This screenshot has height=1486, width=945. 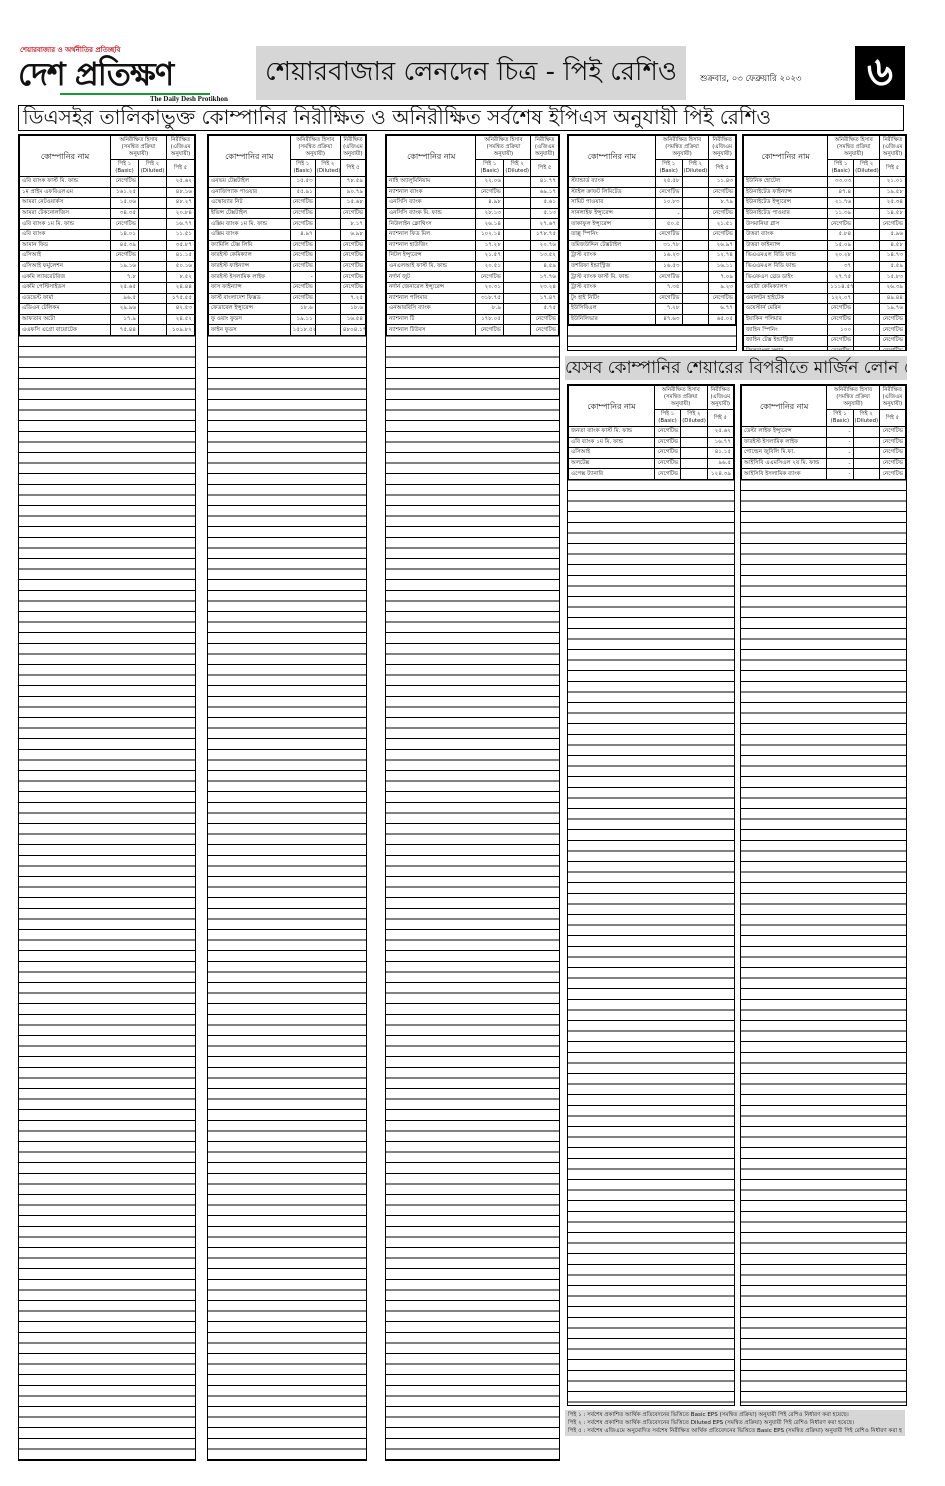 What do you see at coordinates (544, 277) in the screenshot?
I see `pe5-value: ১৭.৭৬` at bounding box center [544, 277].